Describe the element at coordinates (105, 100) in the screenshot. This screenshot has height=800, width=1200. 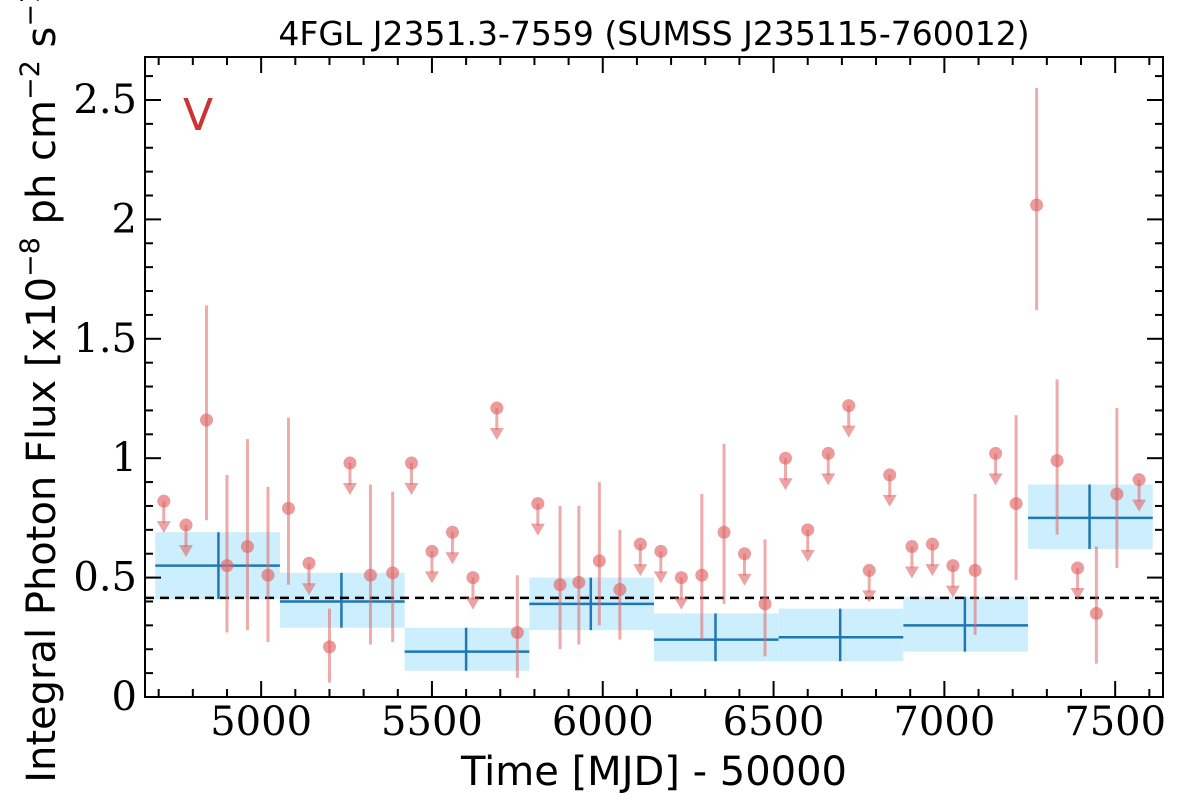
I see `y-tick-label: 2.5` at that location.